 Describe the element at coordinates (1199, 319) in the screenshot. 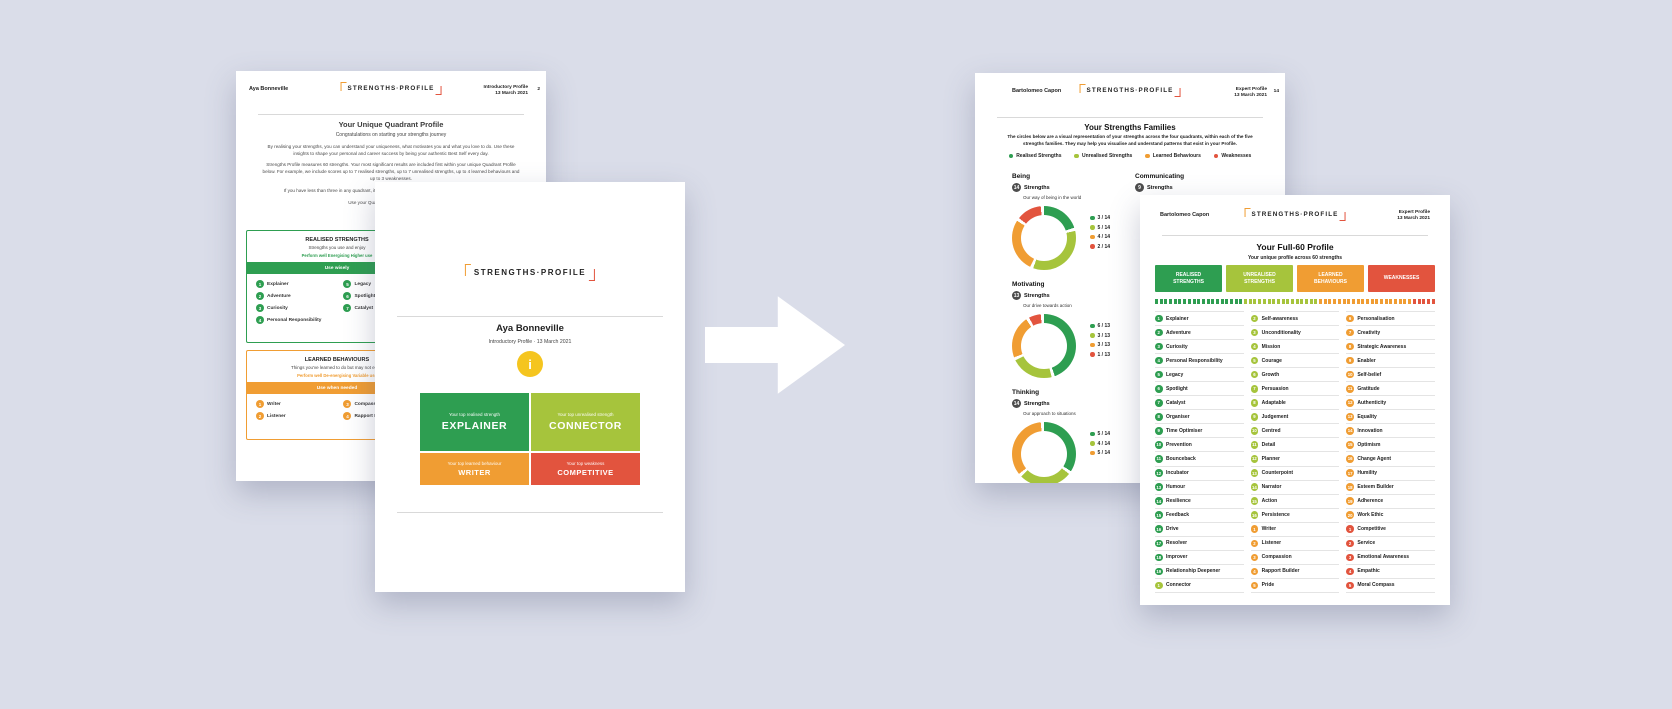

I see `strength-row: 1 Explainer` at that location.